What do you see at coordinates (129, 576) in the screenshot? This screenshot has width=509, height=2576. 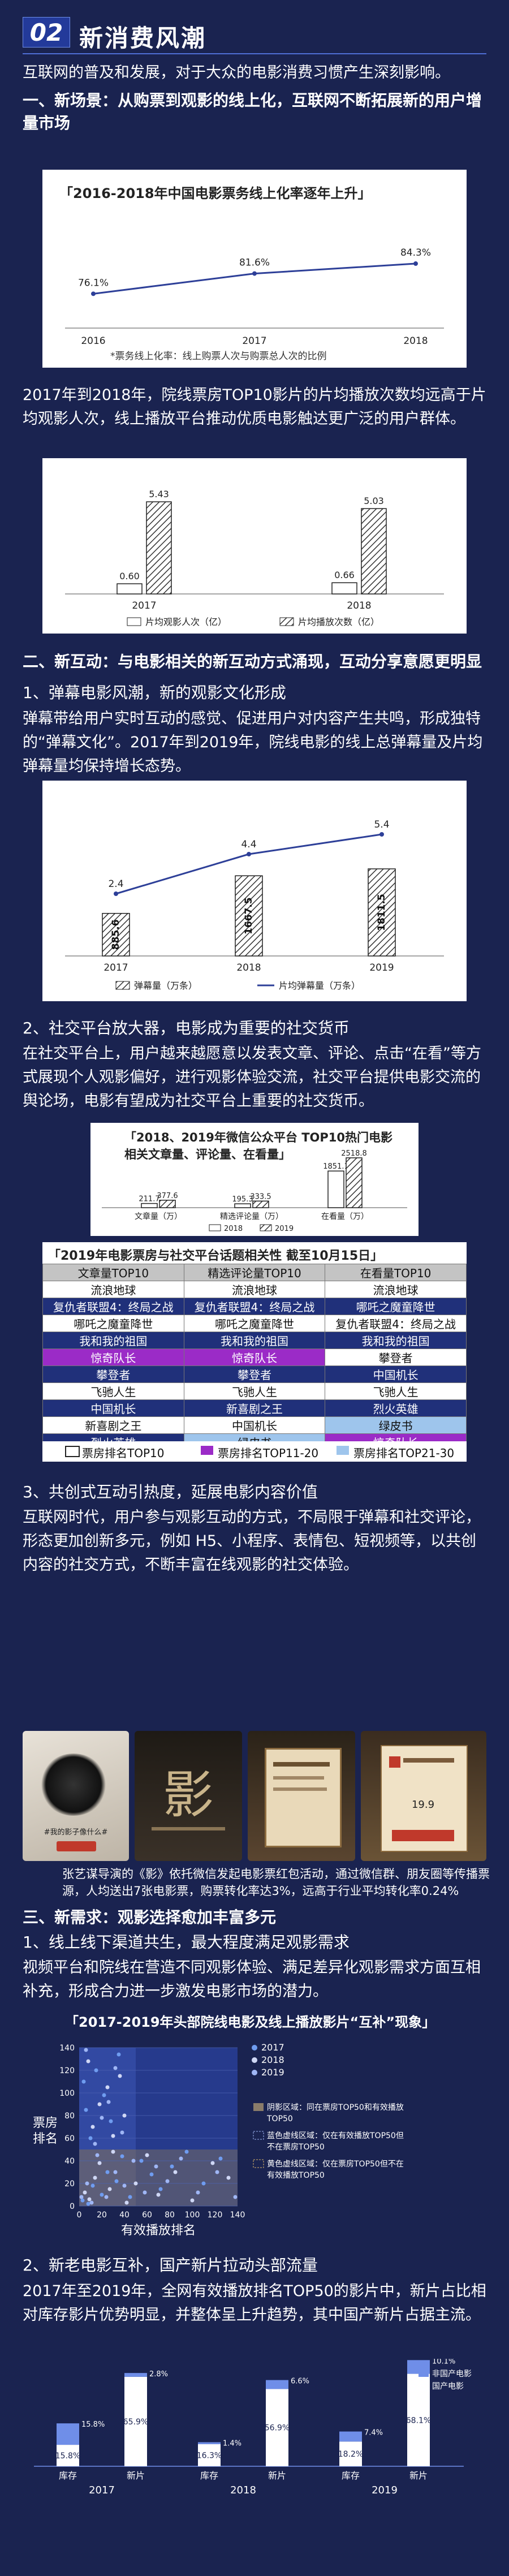 I see `data-label: 0.60` at bounding box center [129, 576].